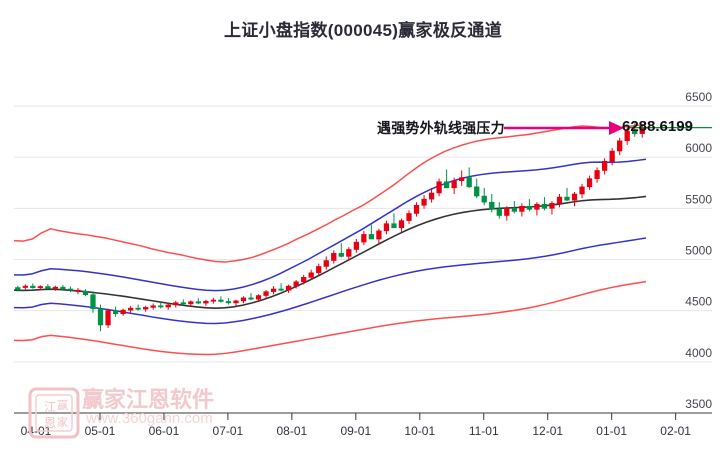 This screenshot has height=450, width=726. I want to click on x-axis-tick-label: 12-01, so click(547, 431).